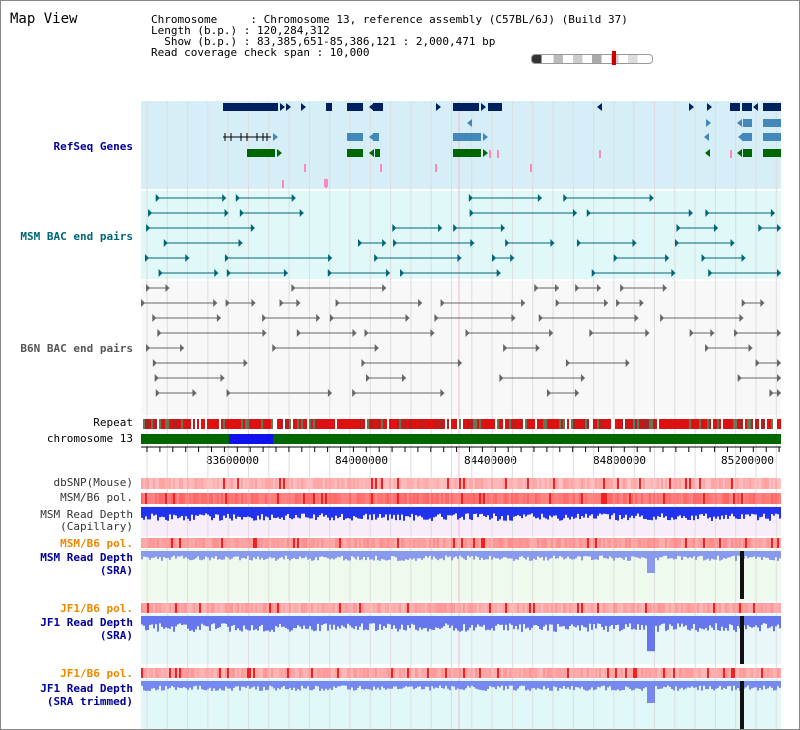  What do you see at coordinates (592, 59) in the screenshot?
I see `chromosome-ideogram` at bounding box center [592, 59].